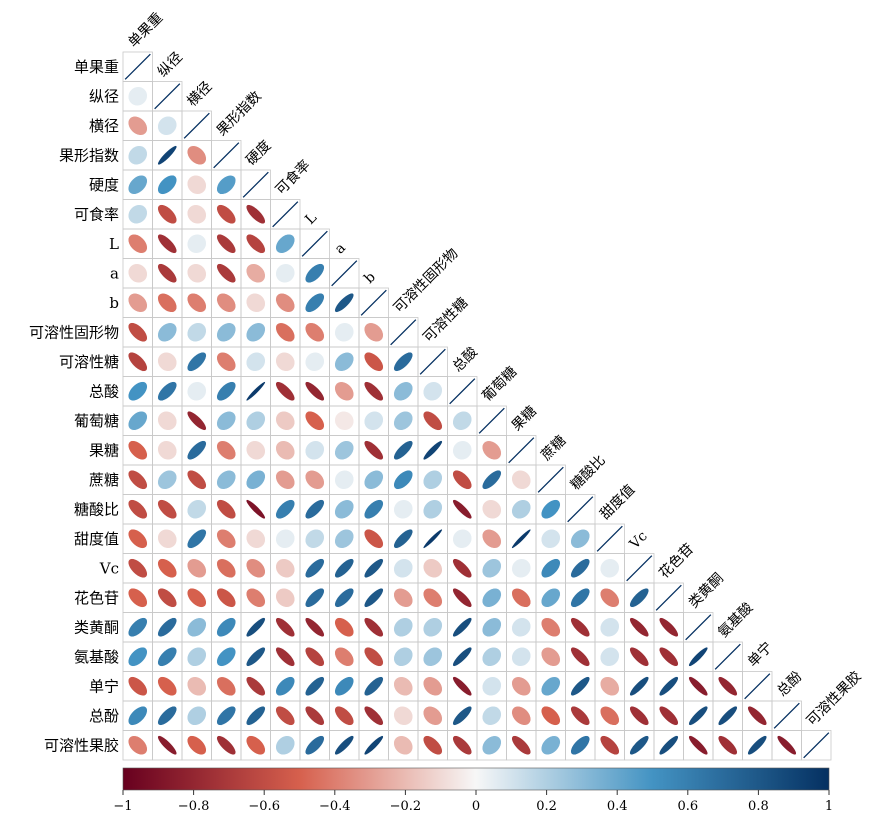 This screenshot has height=834, width=886. What do you see at coordinates (104, 480) in the screenshot?
I see `row-label: 蔗糖` at bounding box center [104, 480].